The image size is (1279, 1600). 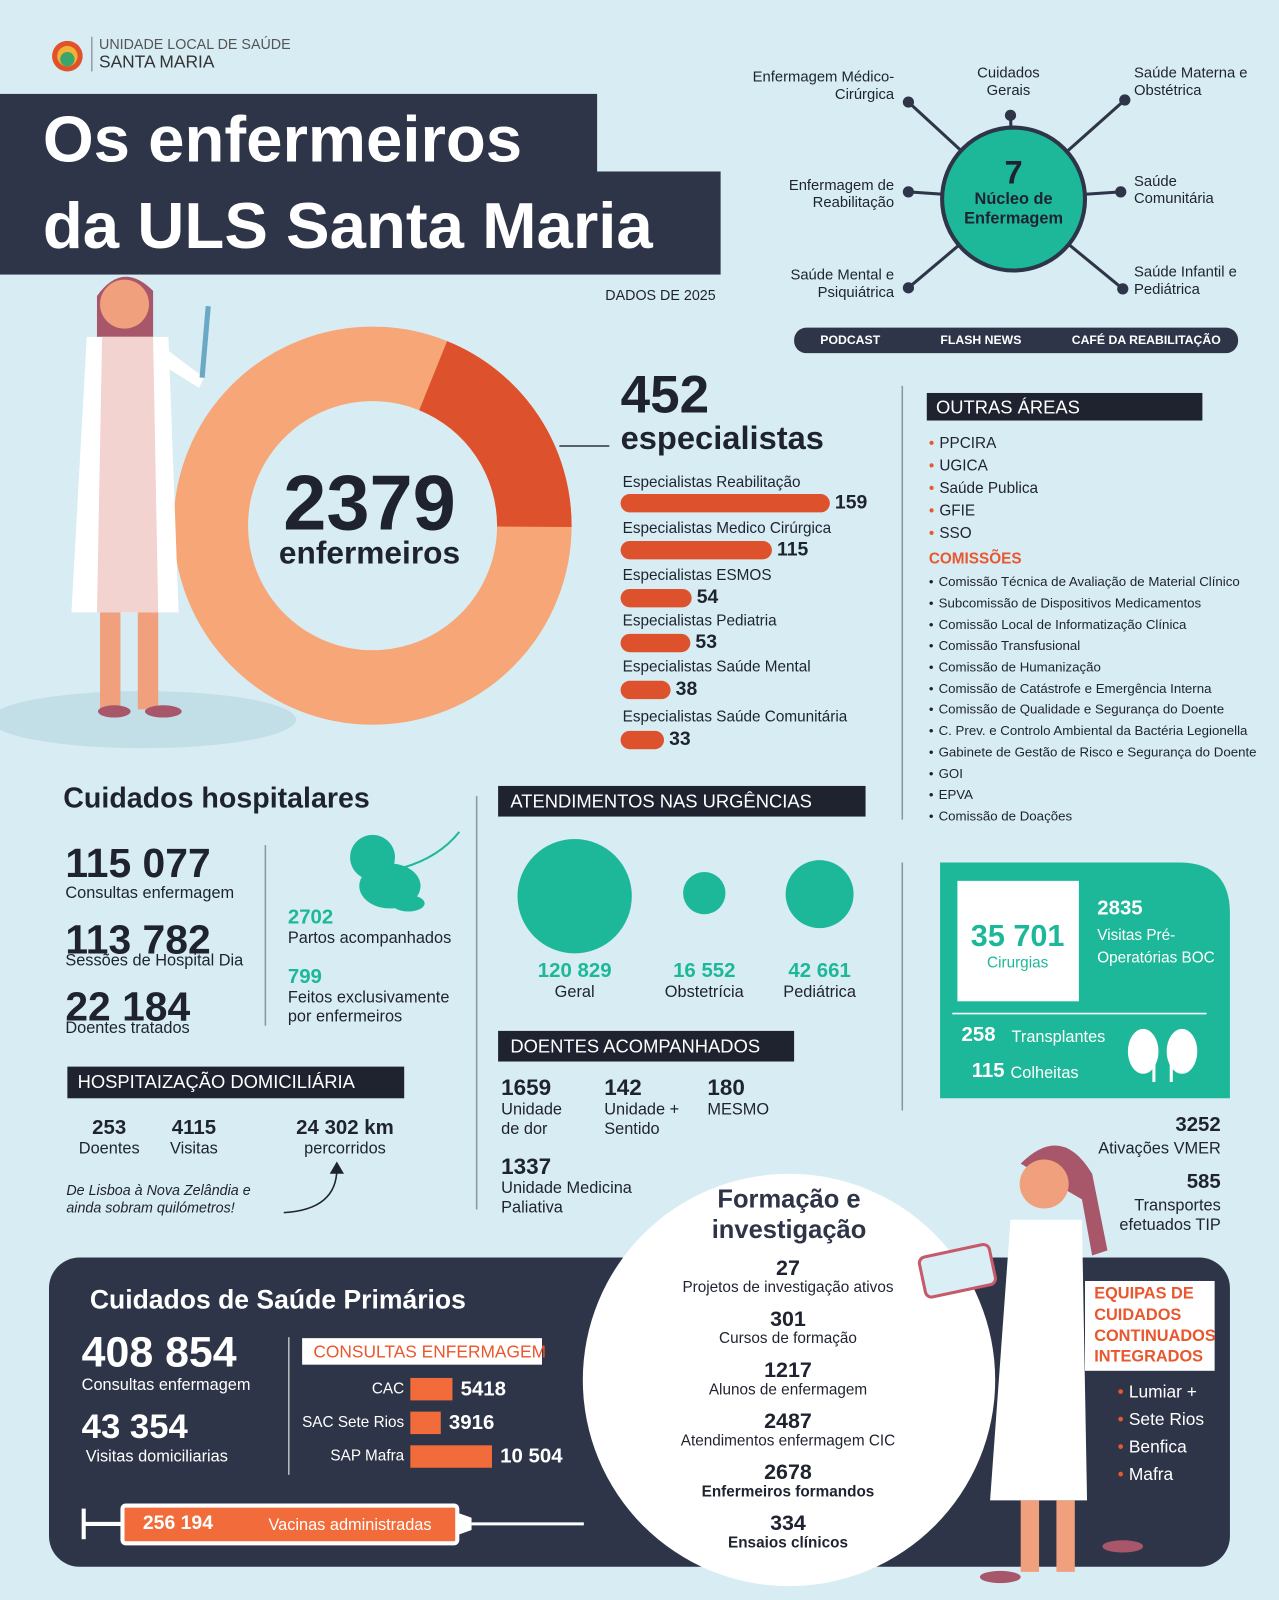 I want to click on list-item: Benfica, so click(x=1152, y=1447).